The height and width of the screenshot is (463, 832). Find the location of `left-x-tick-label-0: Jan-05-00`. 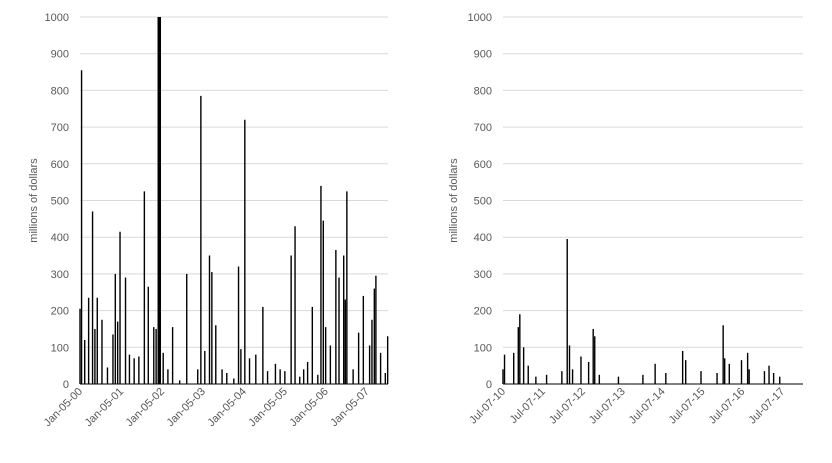

left-x-tick-label-0: Jan-05-00 is located at coordinates (64, 408).